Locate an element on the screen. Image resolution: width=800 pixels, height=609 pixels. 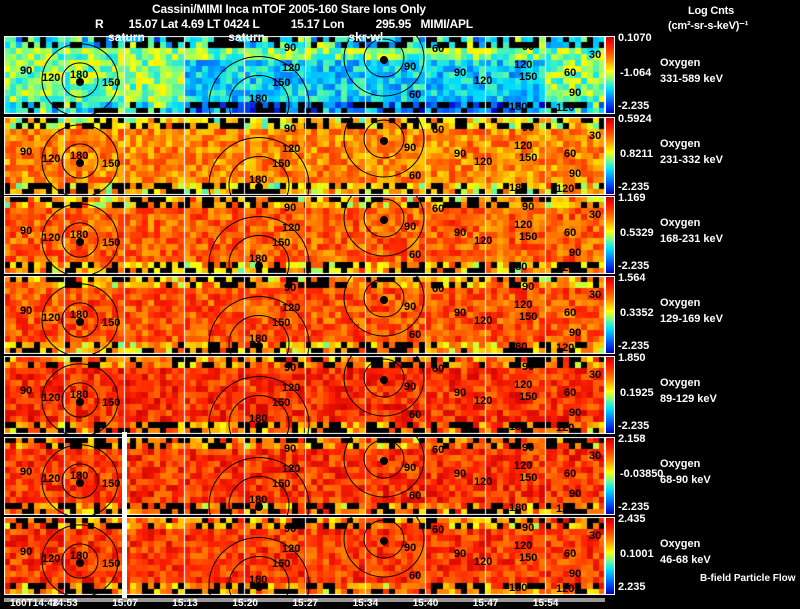
colorbar-max-value: 0.1070 is located at coordinates (635, 38).